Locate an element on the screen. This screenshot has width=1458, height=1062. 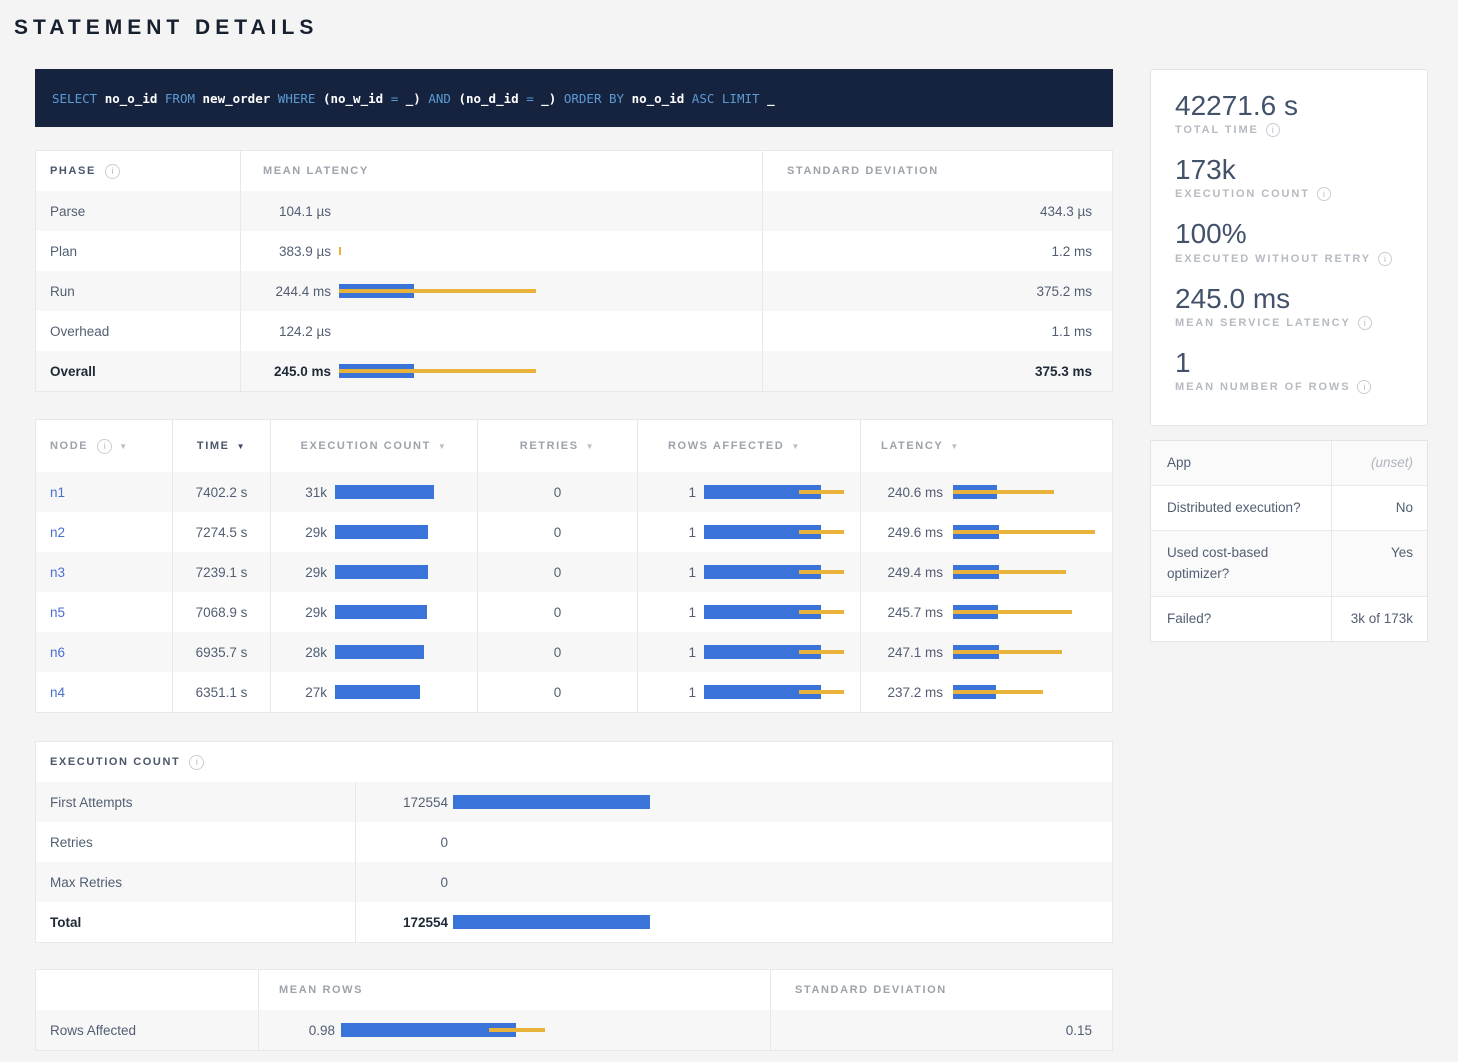
node-table-sort-header-rows-affected: ROWS AFFECTED ▼ is located at coordinates (748, 446).